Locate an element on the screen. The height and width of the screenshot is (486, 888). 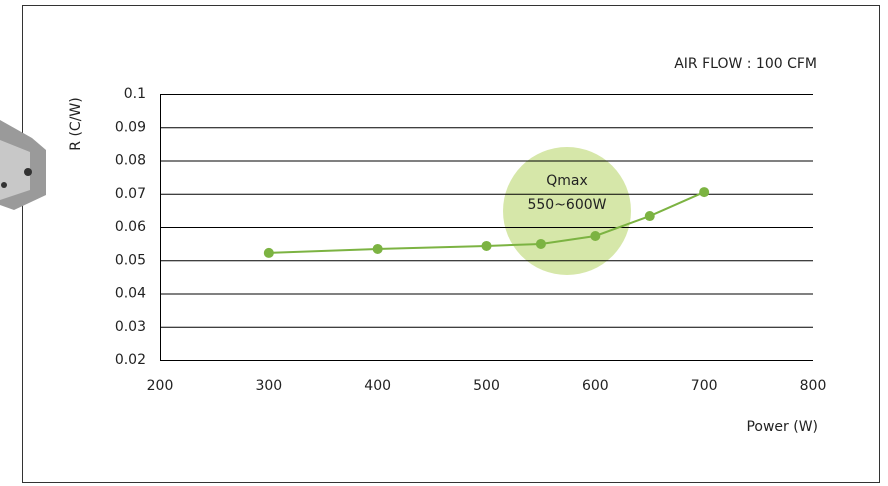
y-tick-label: 0.1 is located at coordinates (135, 94).